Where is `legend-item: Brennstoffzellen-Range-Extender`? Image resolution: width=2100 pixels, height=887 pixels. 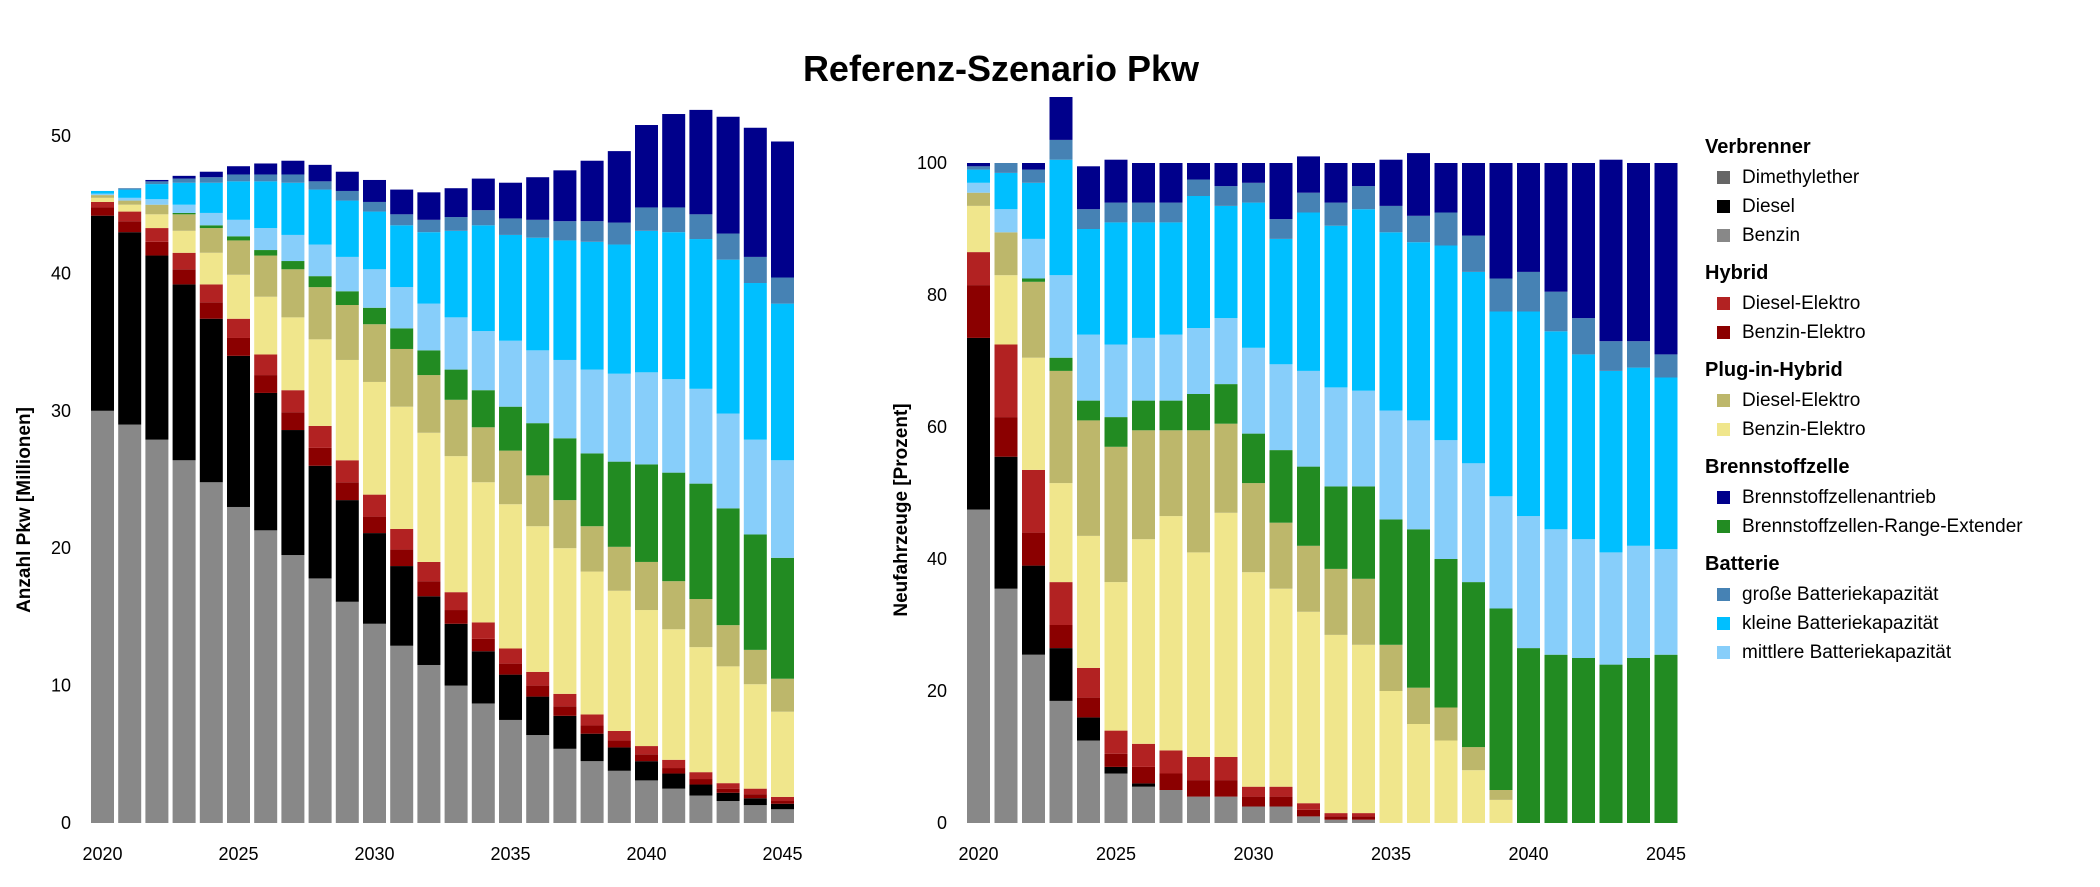
legend-item: Brennstoffzellen-Range-Extender is located at coordinates (1900, 526).